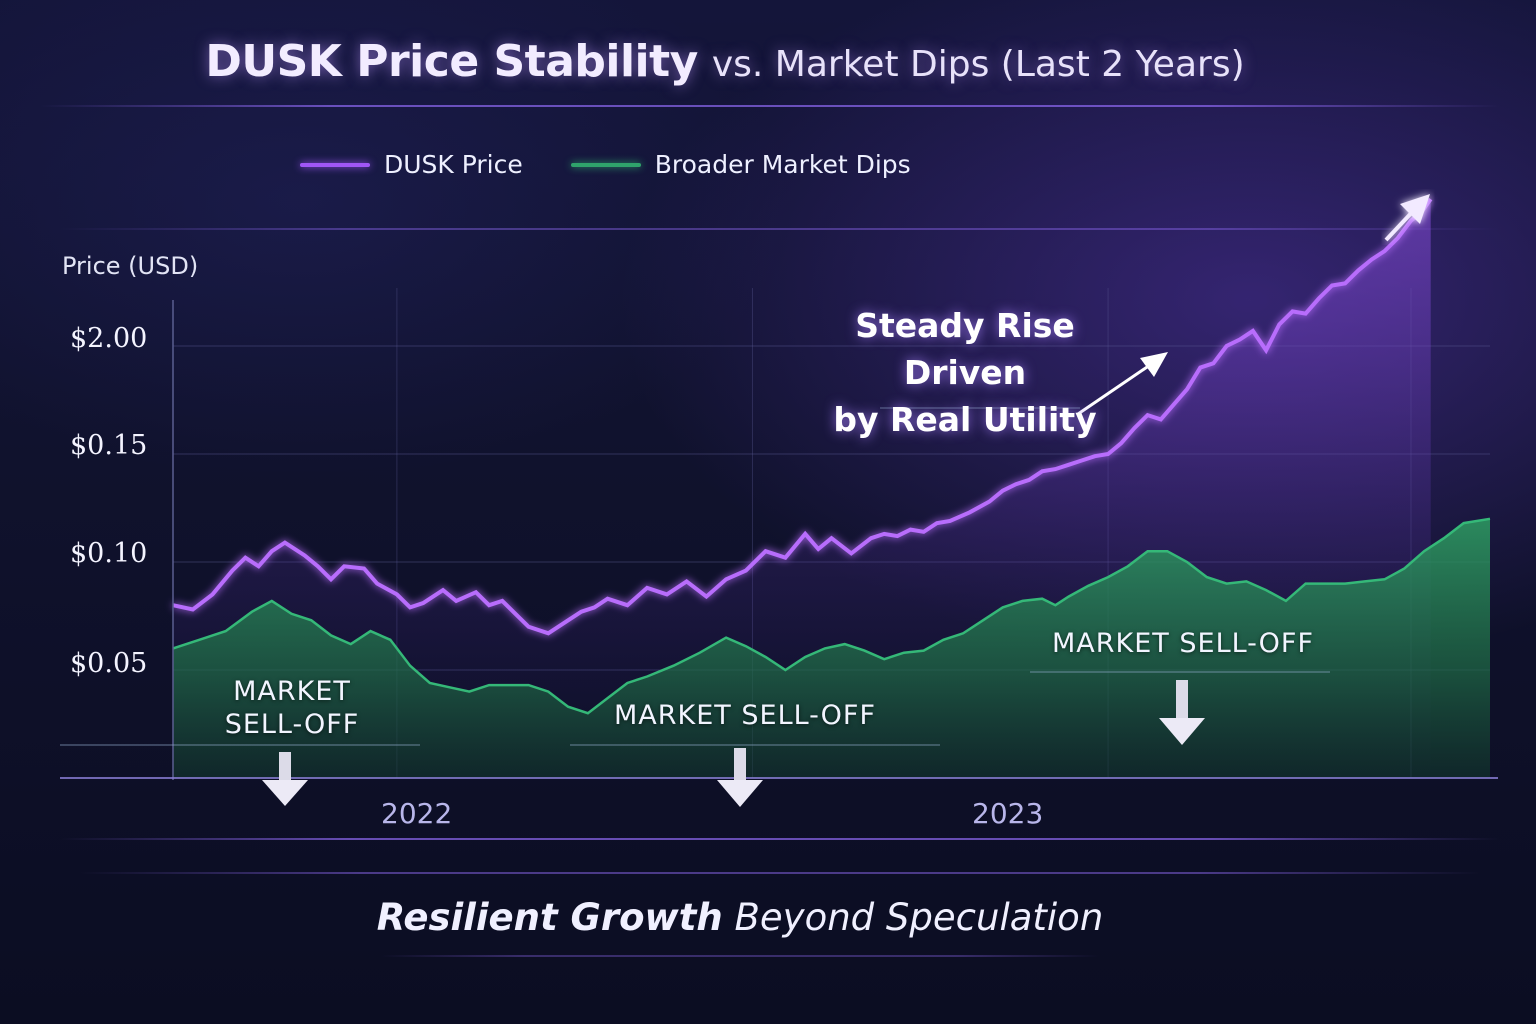 This screenshot has height=1024, width=1536. Describe the element at coordinates (978, 64) in the screenshot. I see `chart-title-sub: vs. Market Dips (Last 2 Years)` at that location.